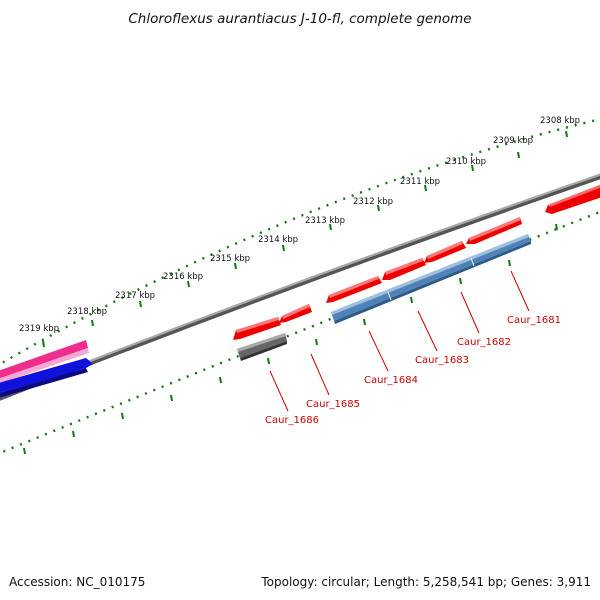 The image size is (600, 600). Describe the element at coordinates (442, 360) in the screenshot. I see `gene-label-caur-1683: Caur_1683` at that location.